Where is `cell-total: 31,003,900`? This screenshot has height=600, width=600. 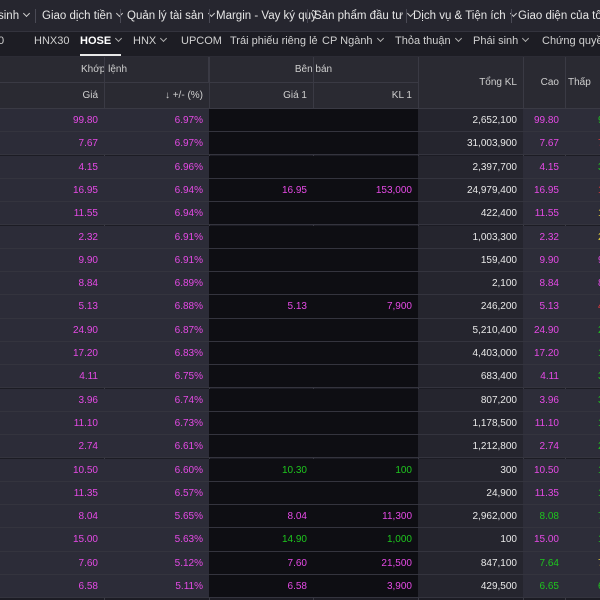
cell-total: 31,003,900 is located at coordinates (470, 144).